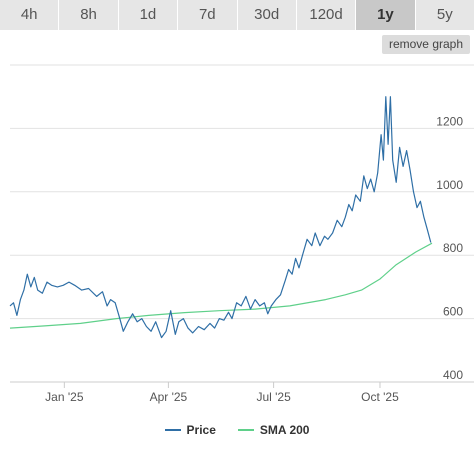  Describe the element at coordinates (449, 121) in the screenshot. I see `y-tick-label-1200: 1200` at that location.